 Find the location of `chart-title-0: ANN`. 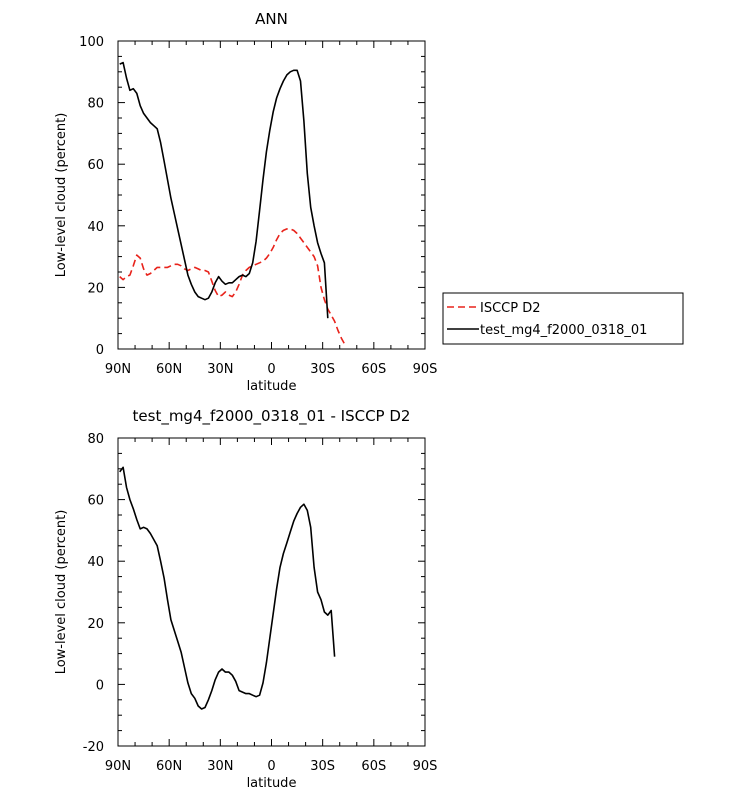

chart-title-0: ANN is located at coordinates (271, 19).